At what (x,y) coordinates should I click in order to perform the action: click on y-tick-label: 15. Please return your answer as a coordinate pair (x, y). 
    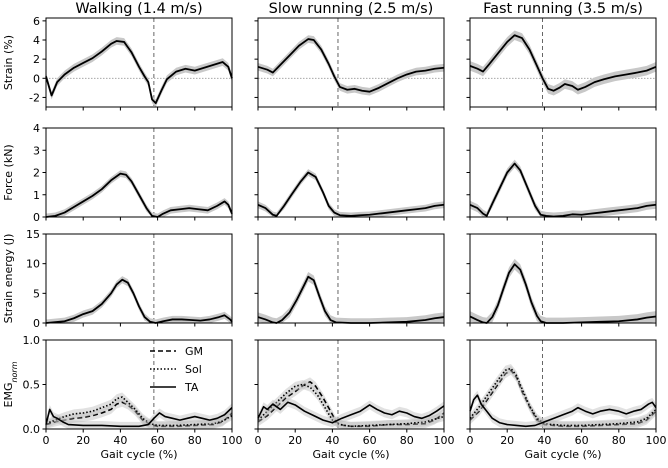
    Looking at the image, I should click on (33, 234).